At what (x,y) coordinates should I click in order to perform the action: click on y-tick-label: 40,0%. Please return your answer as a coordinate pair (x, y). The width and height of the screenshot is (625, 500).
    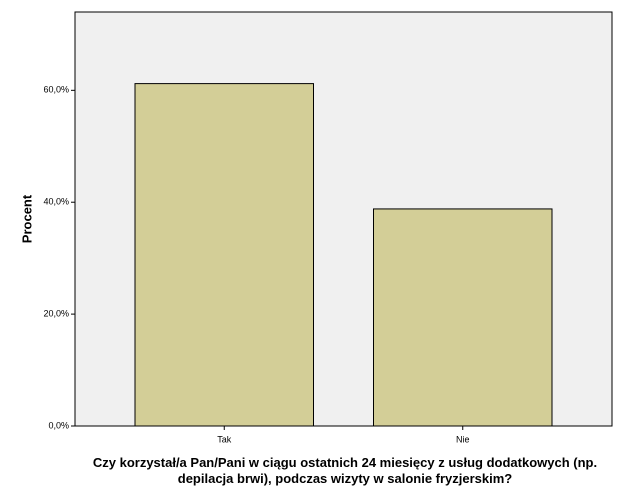
    Looking at the image, I should click on (56, 202).